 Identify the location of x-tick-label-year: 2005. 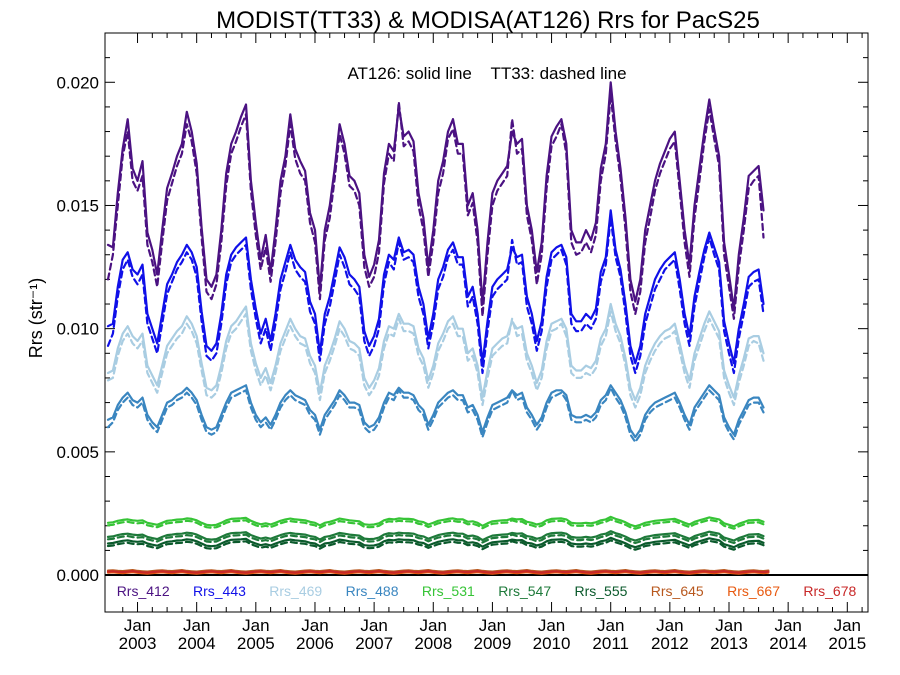
(256, 643).